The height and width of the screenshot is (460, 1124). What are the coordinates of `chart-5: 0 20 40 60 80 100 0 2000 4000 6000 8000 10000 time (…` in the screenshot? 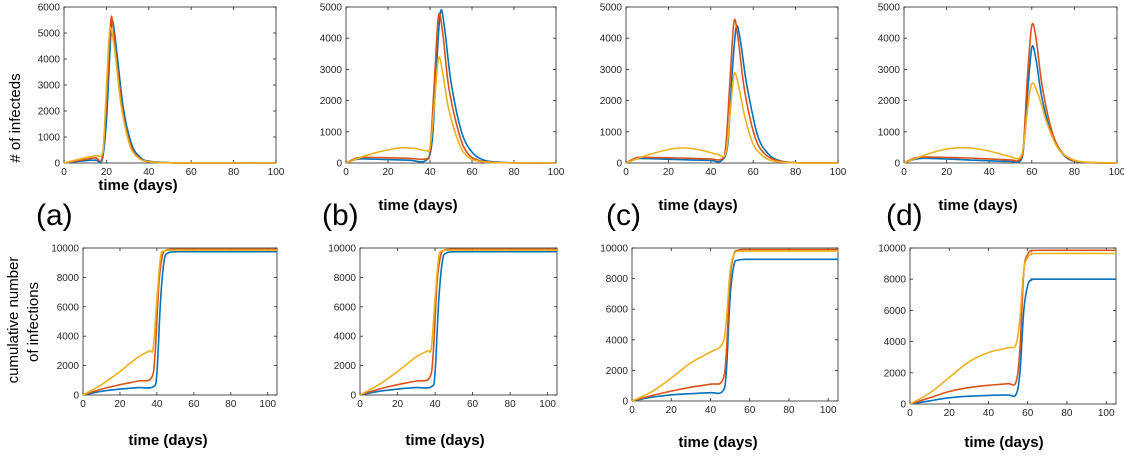 It's located at (443, 346).